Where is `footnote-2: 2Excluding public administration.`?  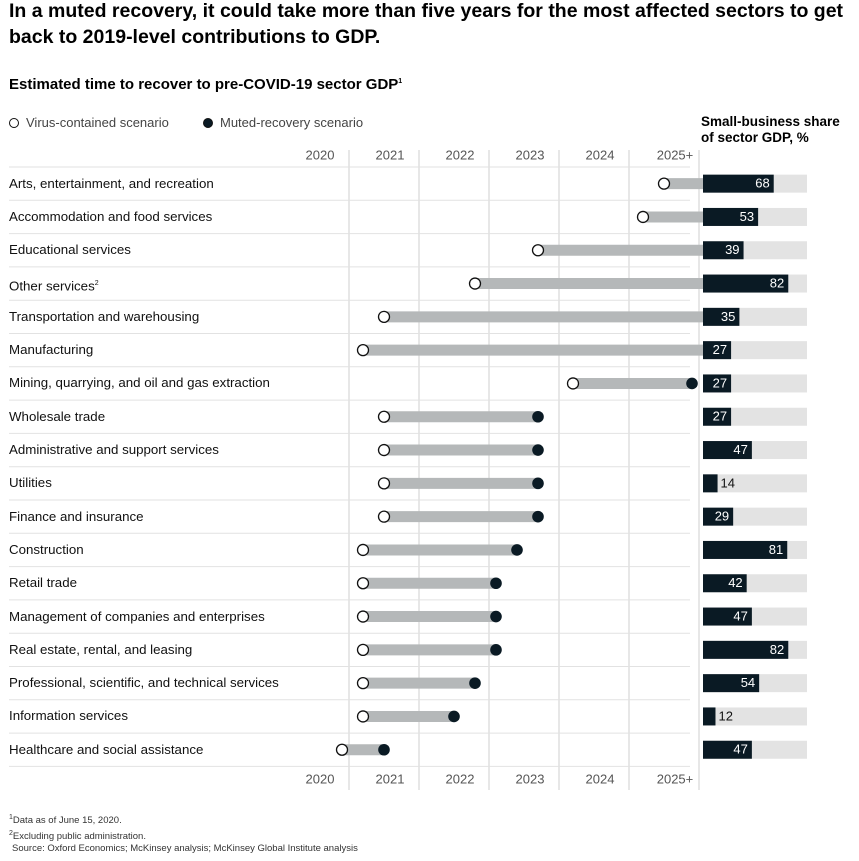 footnote-2: 2Excluding public administration. is located at coordinates (183, 836).